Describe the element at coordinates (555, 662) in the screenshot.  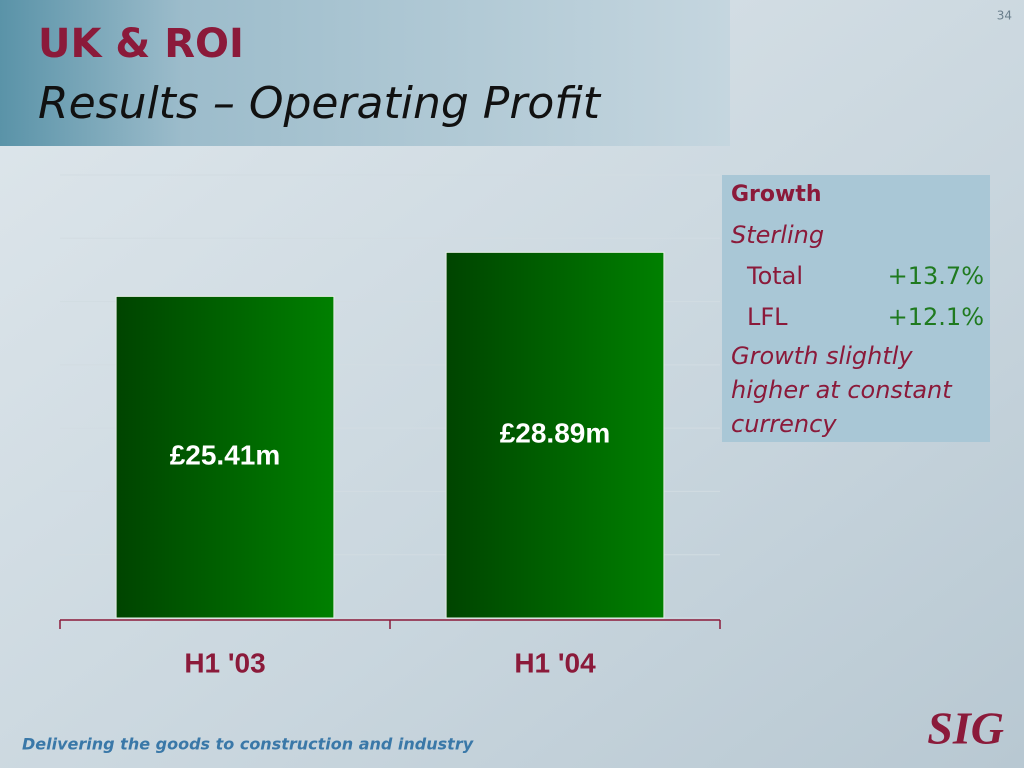
I see `x-tick-label: H1 '04` at that location.